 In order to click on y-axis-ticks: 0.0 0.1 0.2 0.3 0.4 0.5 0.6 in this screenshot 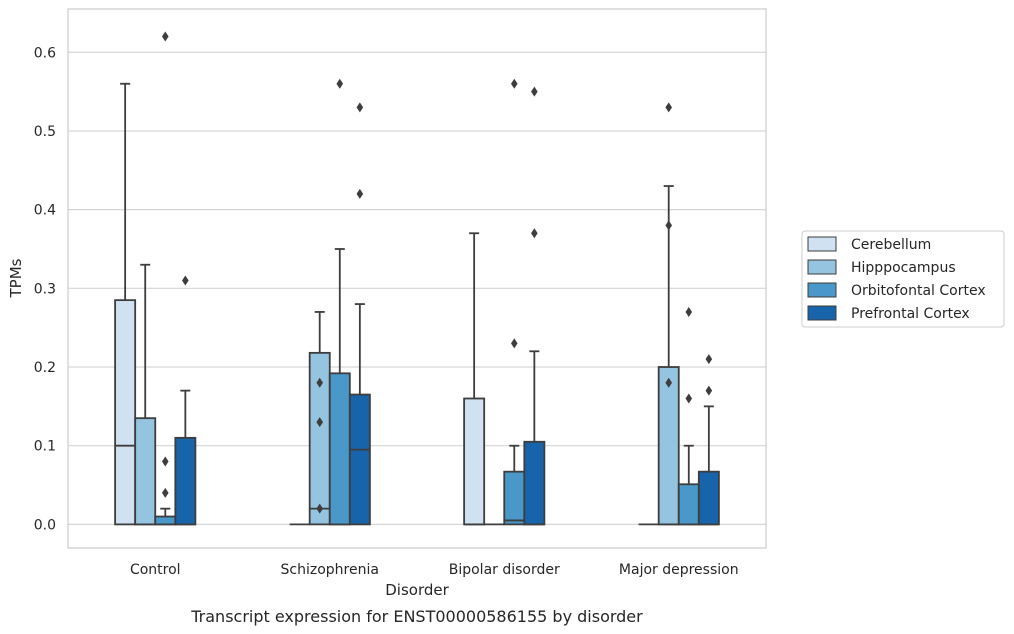, I will do `click(45, 289)`.